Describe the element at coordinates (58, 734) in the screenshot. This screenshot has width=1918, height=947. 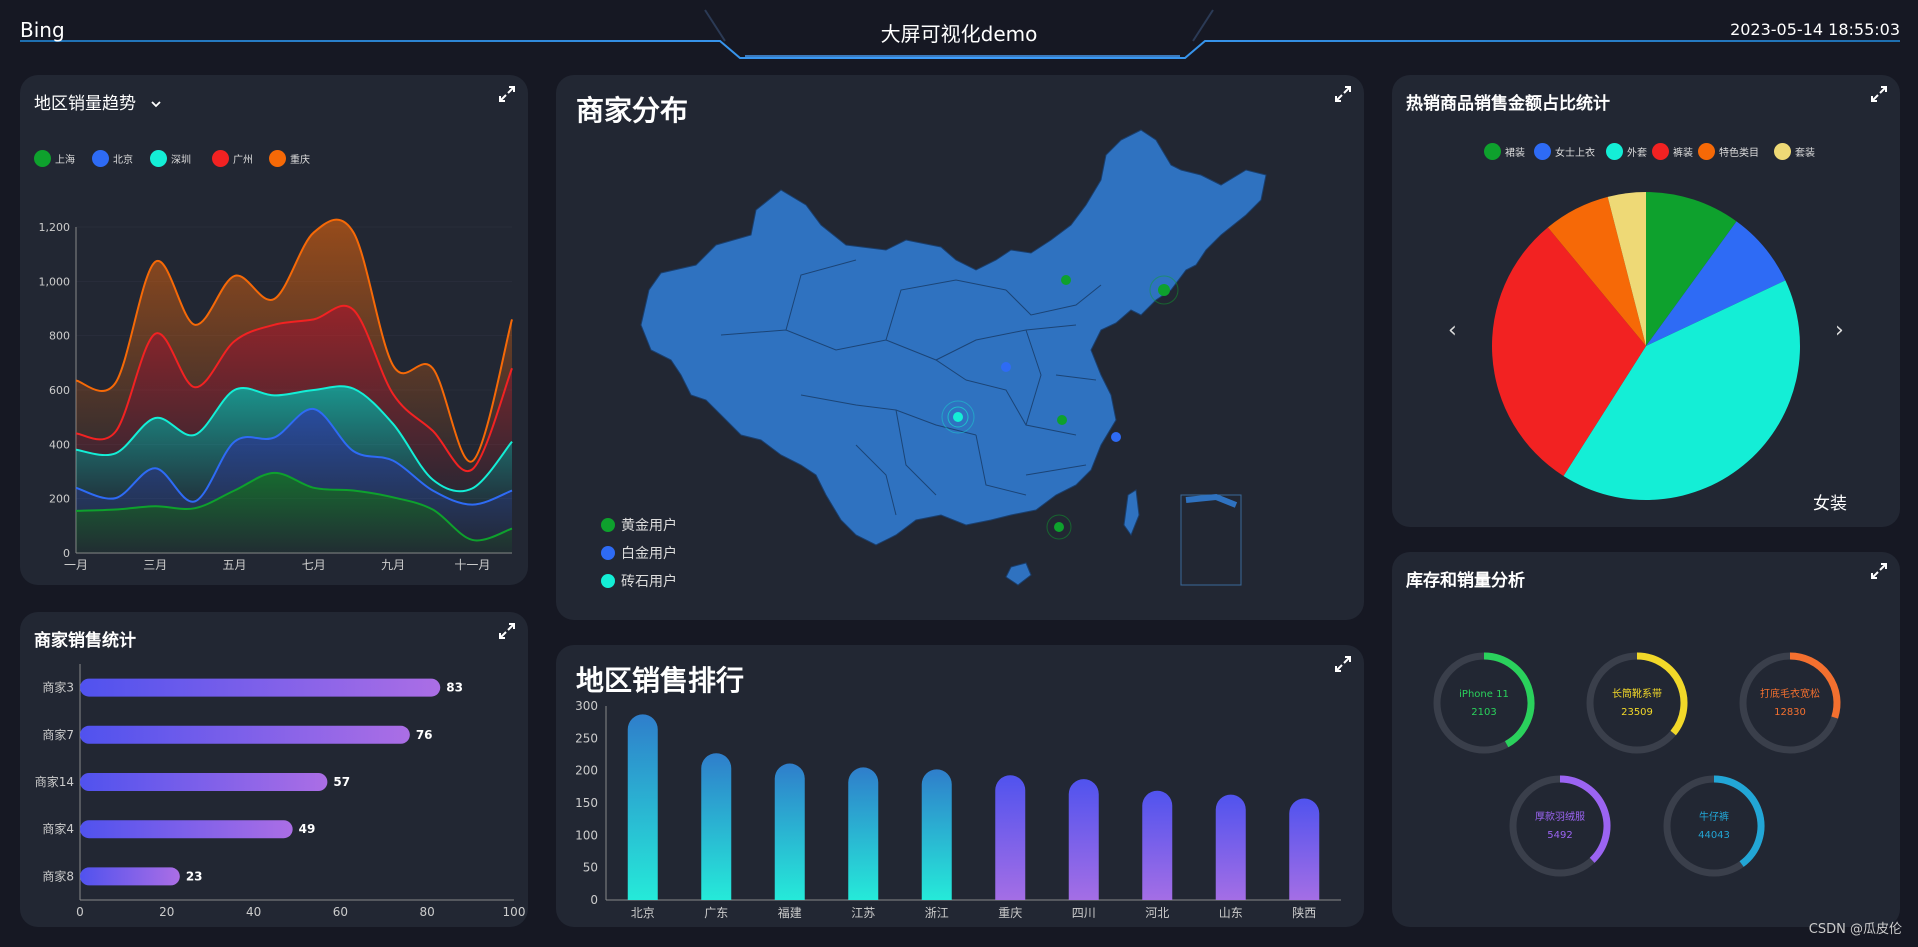
I see `y-tick-label: 商家7` at that location.